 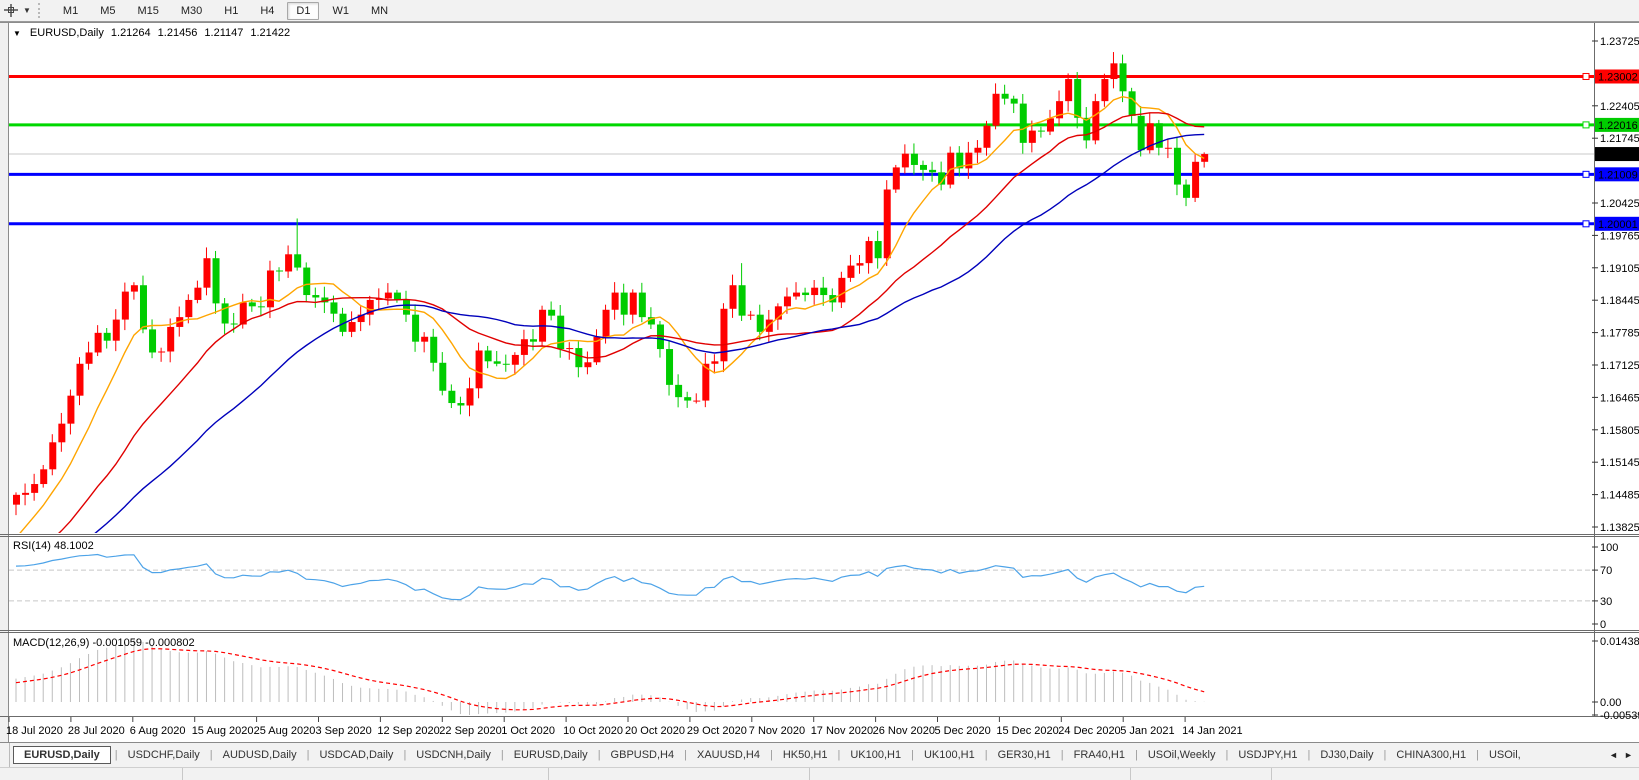 What do you see at coordinates (1099, 755) in the screenshot?
I see `tab-FRA40-H1: FRA40,H1` at bounding box center [1099, 755].